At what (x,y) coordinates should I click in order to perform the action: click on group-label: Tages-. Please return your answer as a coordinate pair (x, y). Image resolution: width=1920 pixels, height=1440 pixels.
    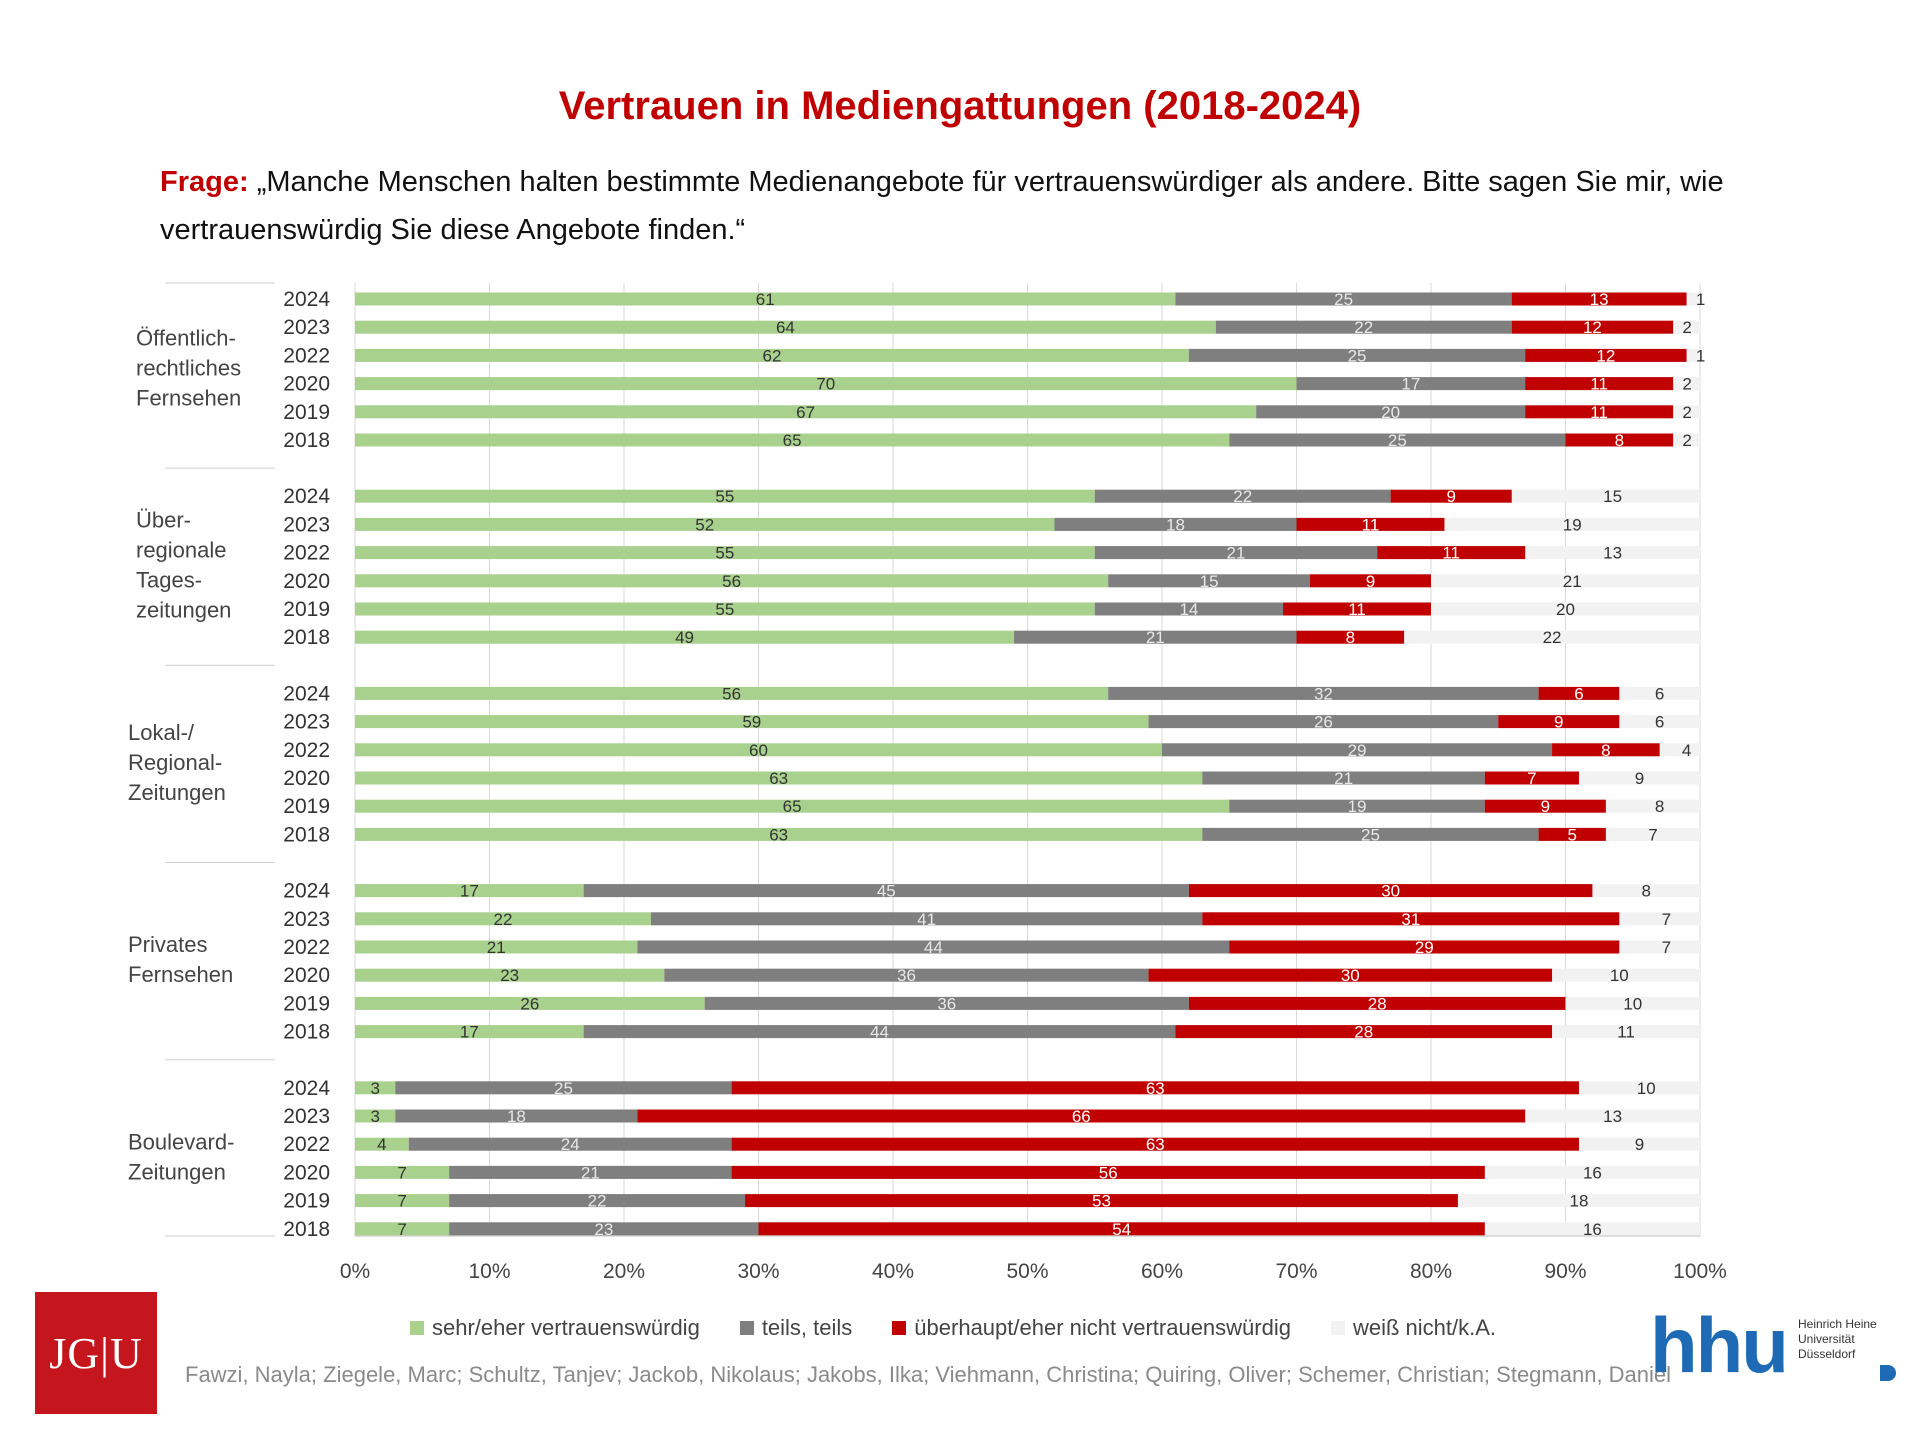
    Looking at the image, I should click on (169, 580).